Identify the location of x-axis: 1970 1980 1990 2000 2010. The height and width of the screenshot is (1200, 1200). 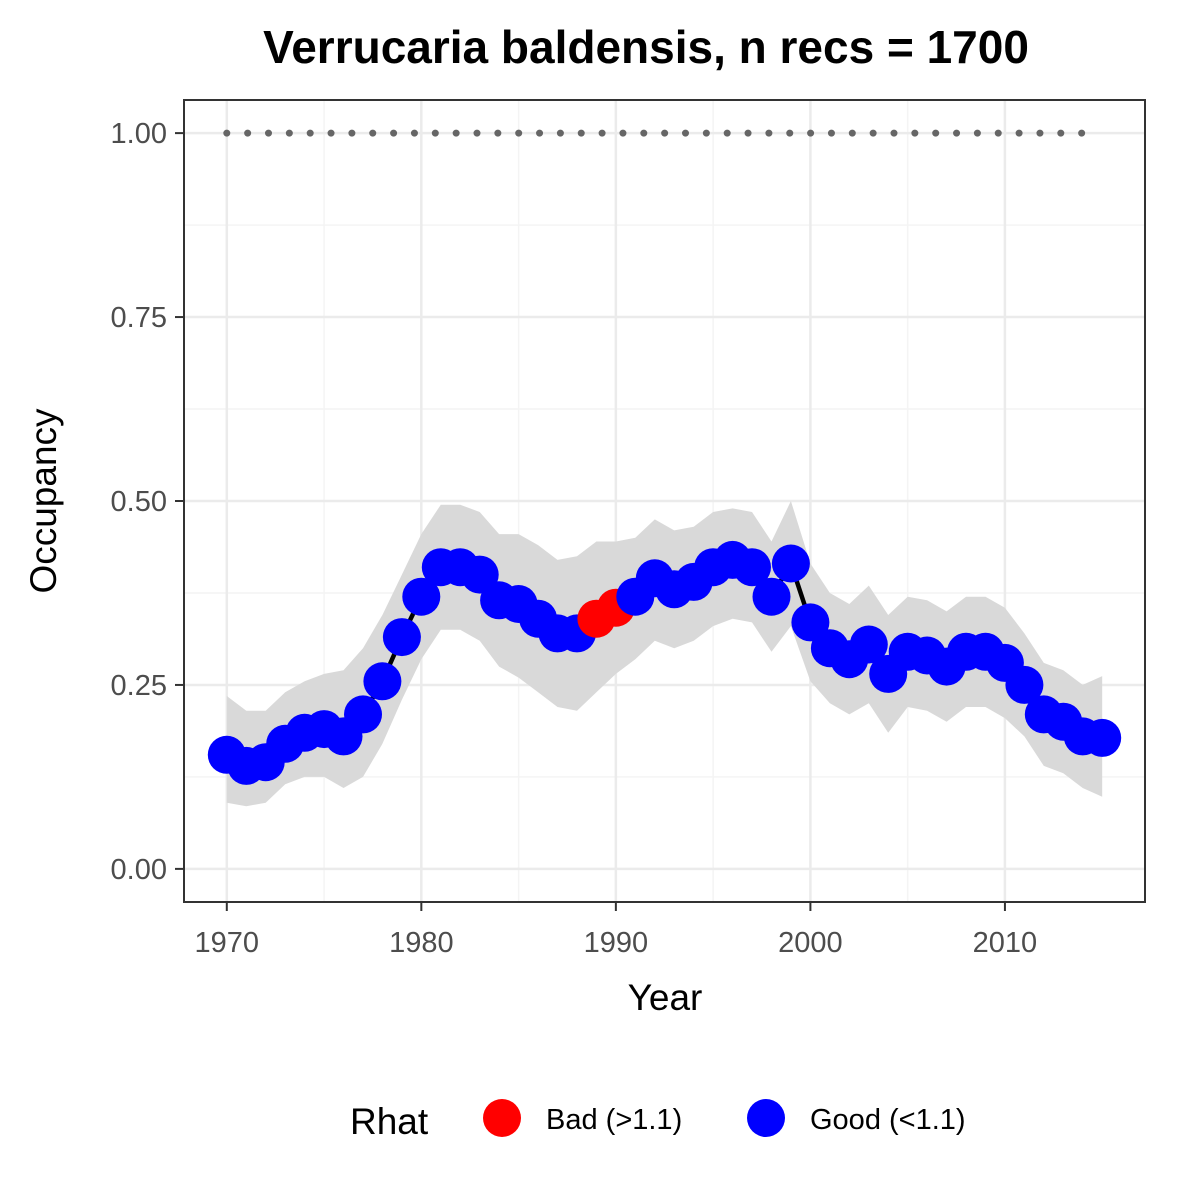
(616, 930).